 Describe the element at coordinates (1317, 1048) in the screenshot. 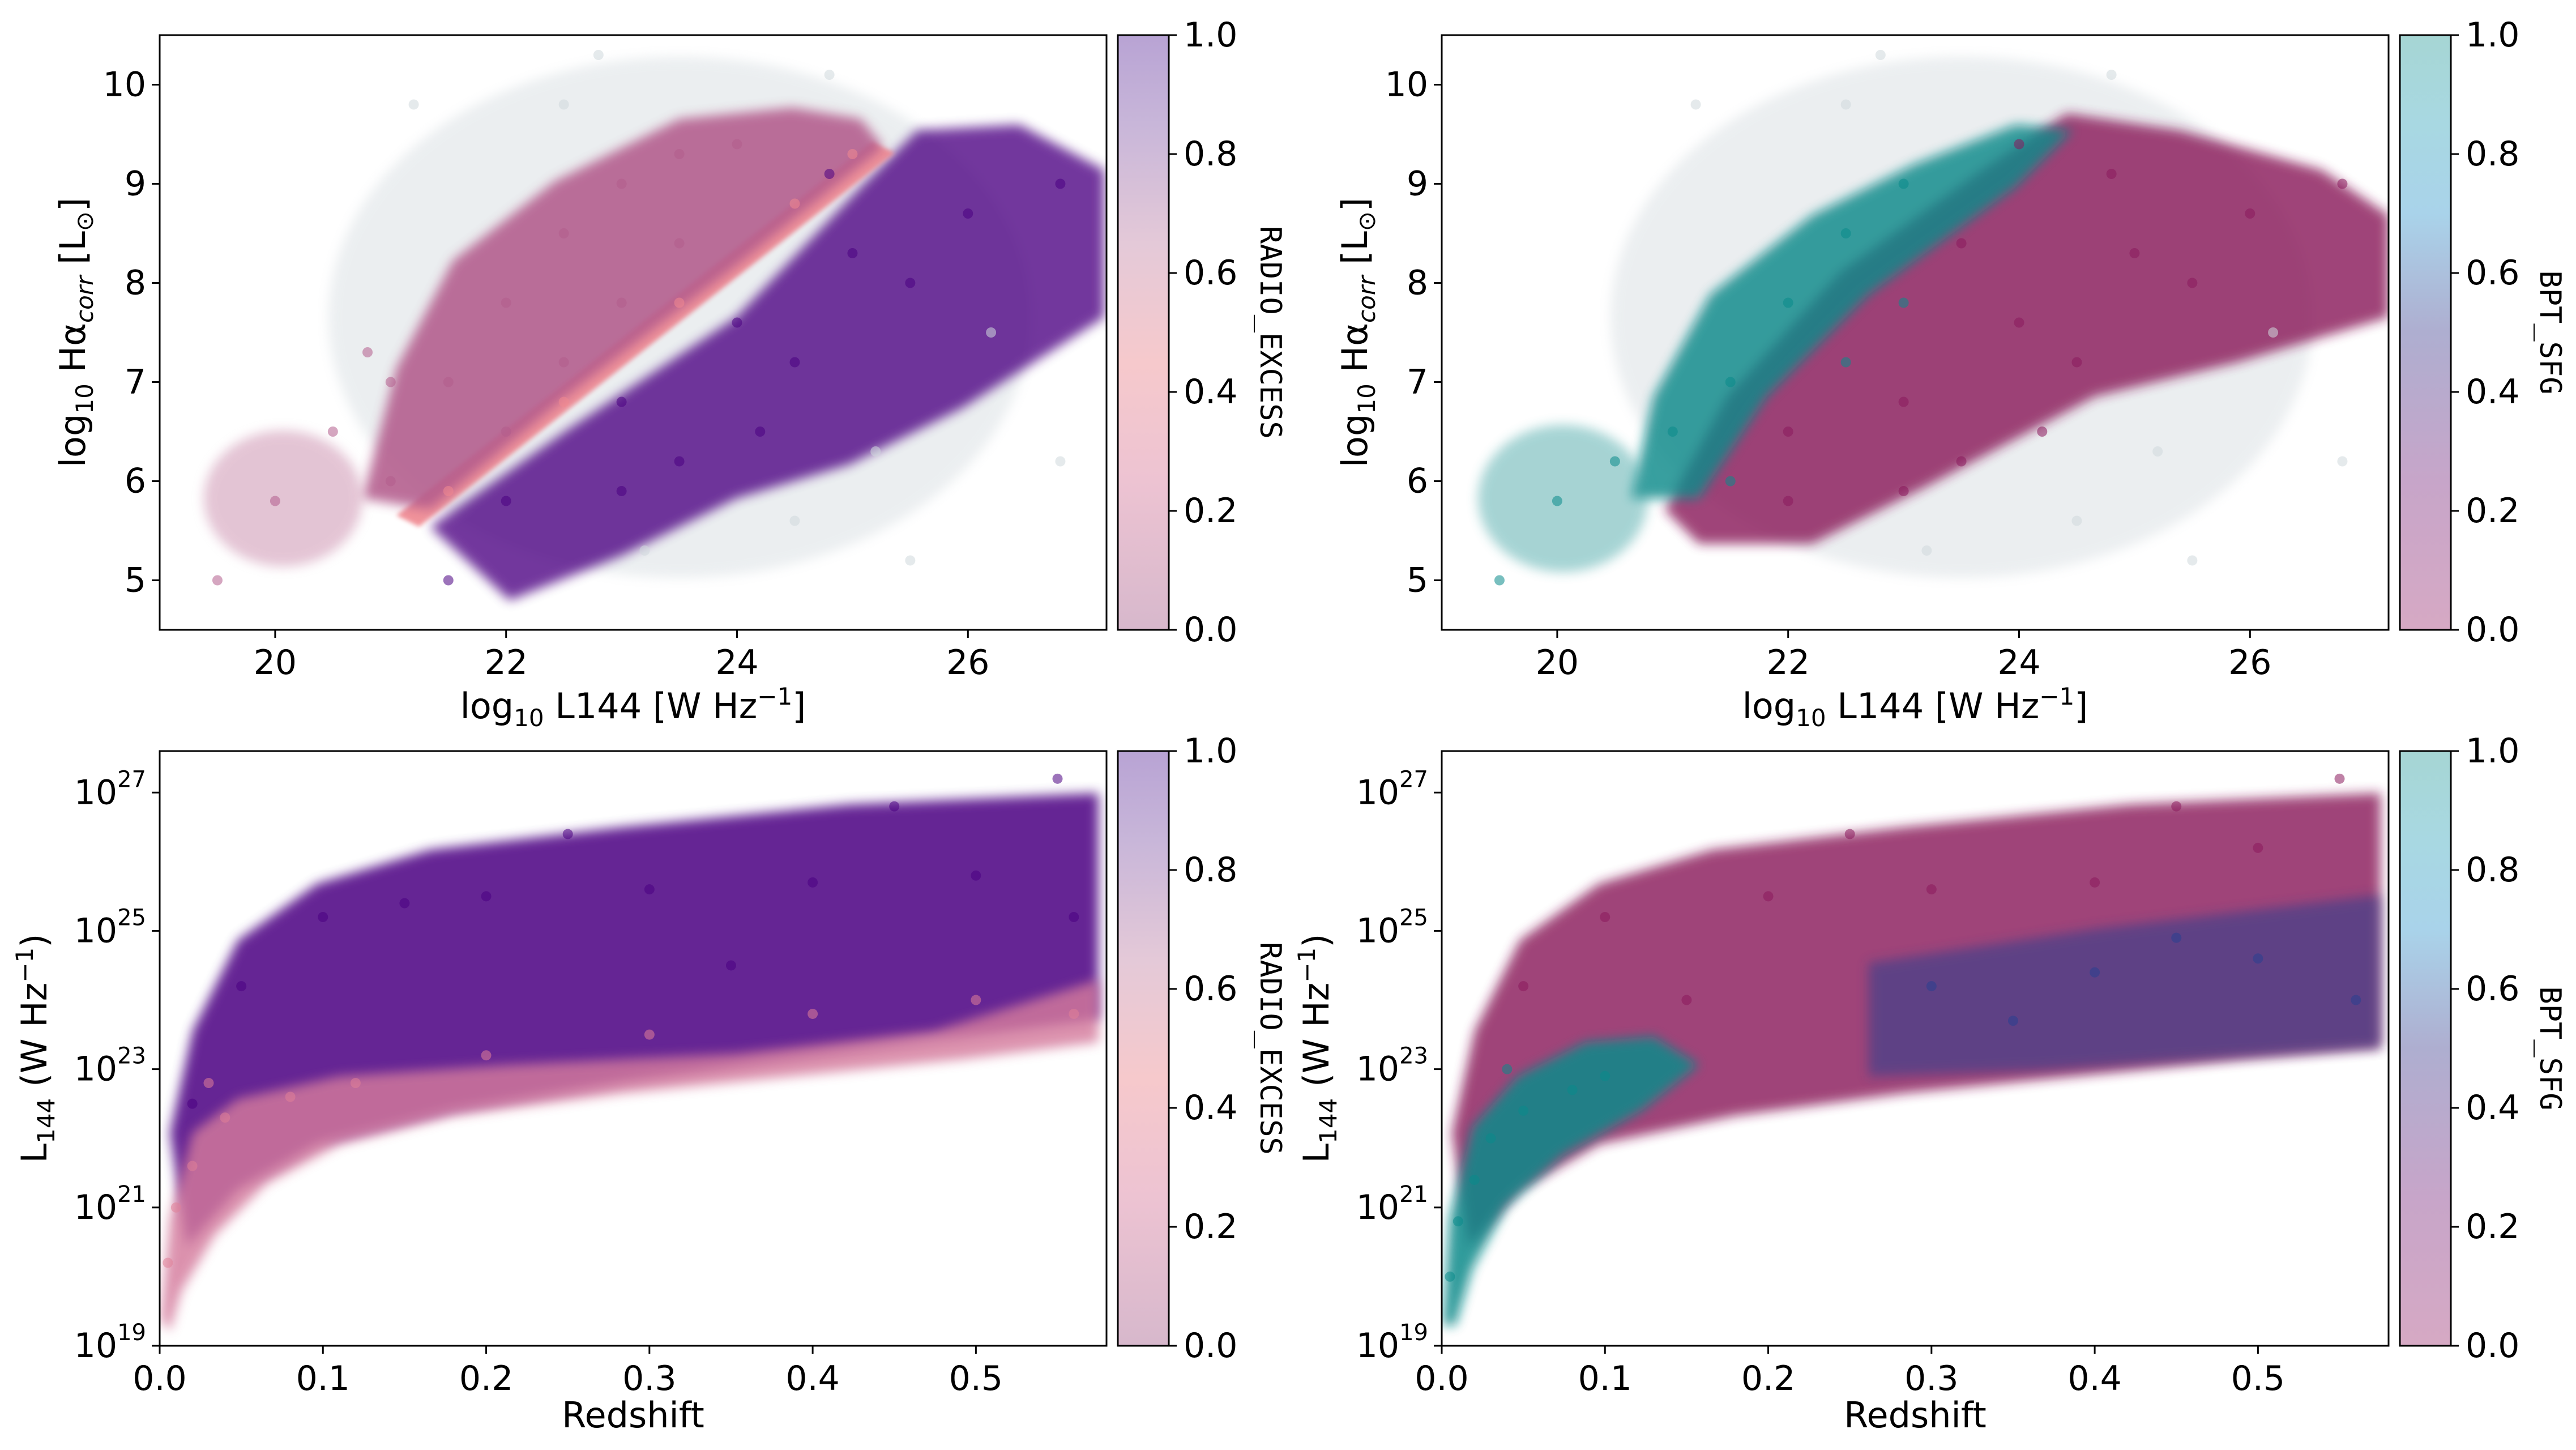

I see `y-axis-label-bottom-right: L144 (W Hz−1)` at that location.